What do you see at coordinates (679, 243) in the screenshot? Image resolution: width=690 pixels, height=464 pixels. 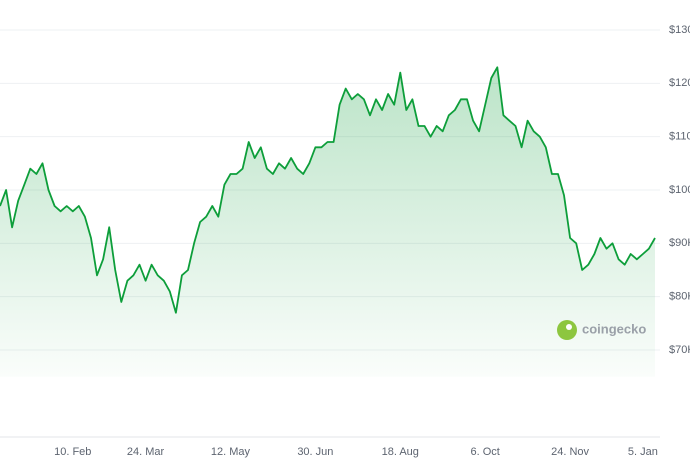 I see `y-tick-label: $90K` at bounding box center [679, 243].